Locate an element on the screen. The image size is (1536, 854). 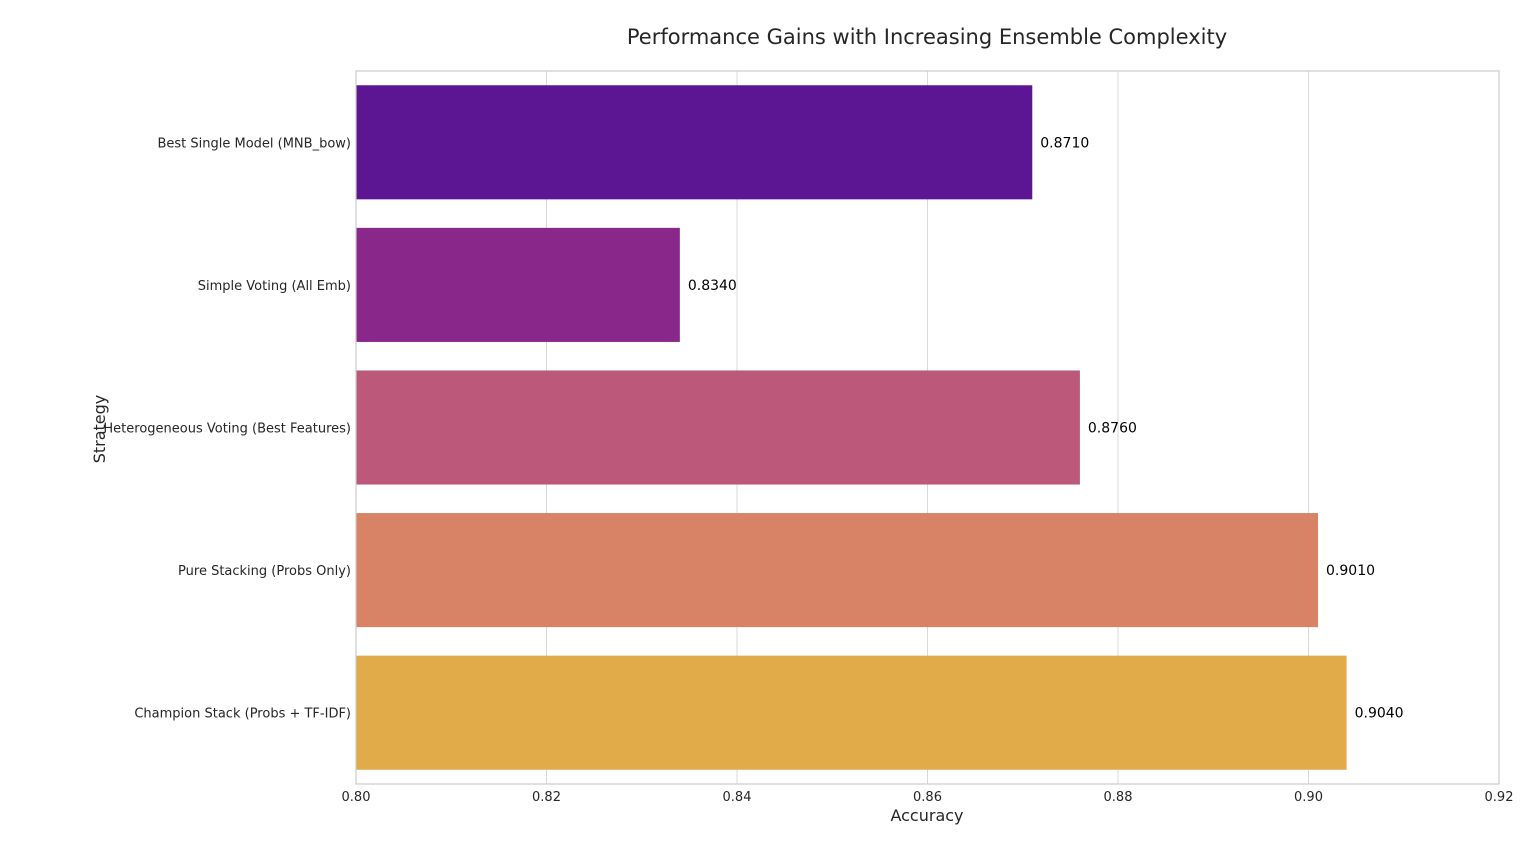
y-axis-label: Strategy is located at coordinates (99, 429).